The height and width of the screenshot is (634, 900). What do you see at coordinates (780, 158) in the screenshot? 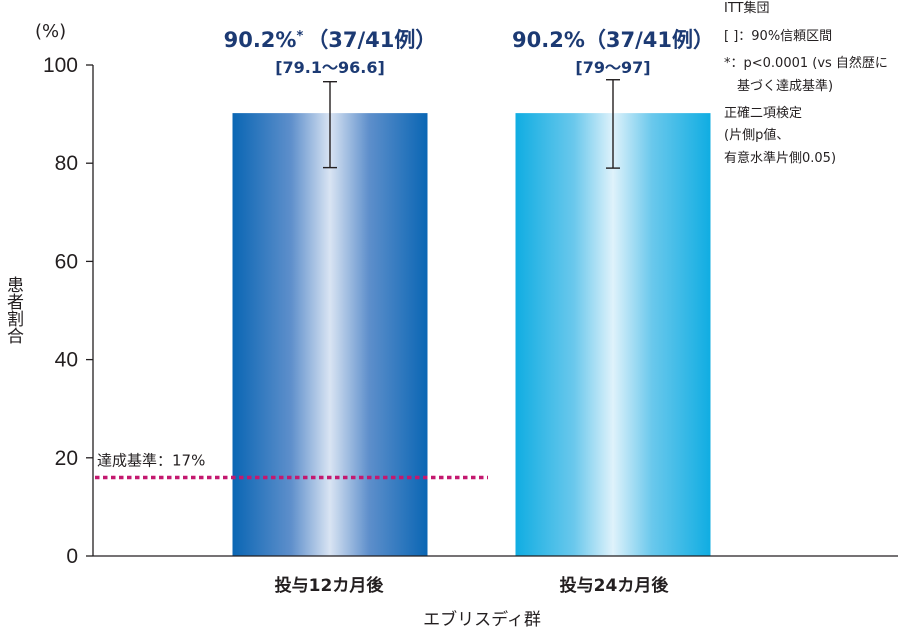
I see `note-test-detail-2: 有意水準片側0.05)` at bounding box center [780, 158].